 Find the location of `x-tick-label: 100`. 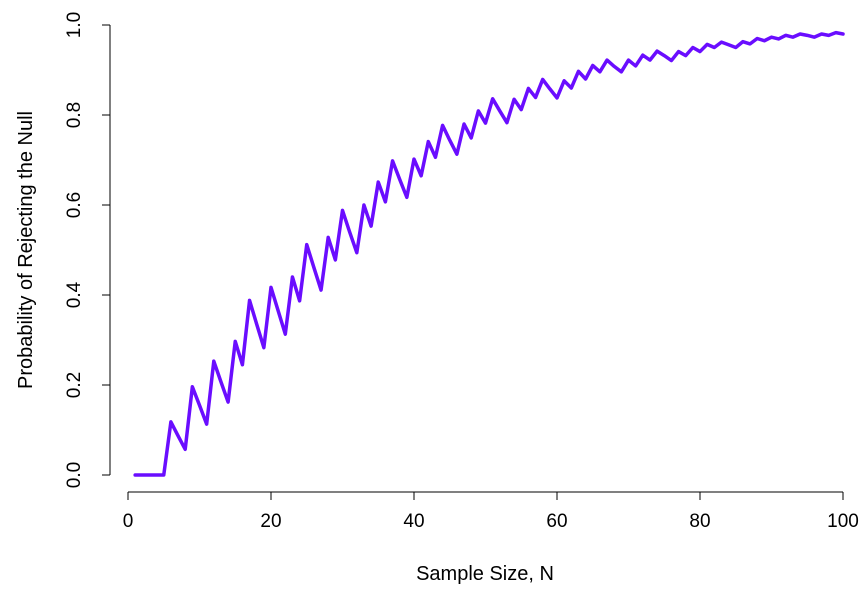

x-tick-label: 100 is located at coordinates (843, 521).